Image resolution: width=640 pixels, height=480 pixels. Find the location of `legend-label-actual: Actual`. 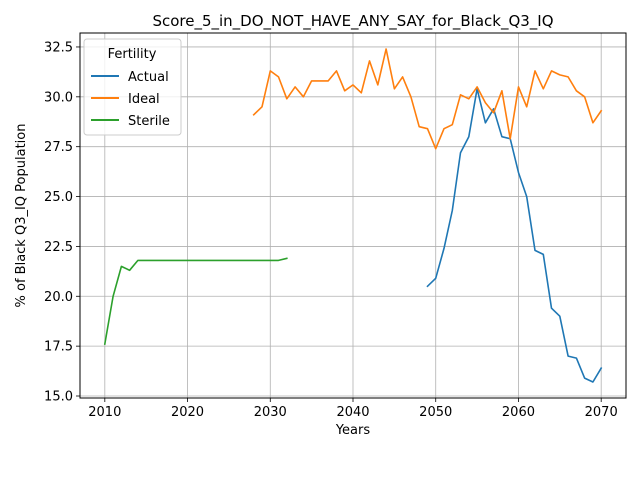

legend-label-actual: Actual is located at coordinates (148, 77).